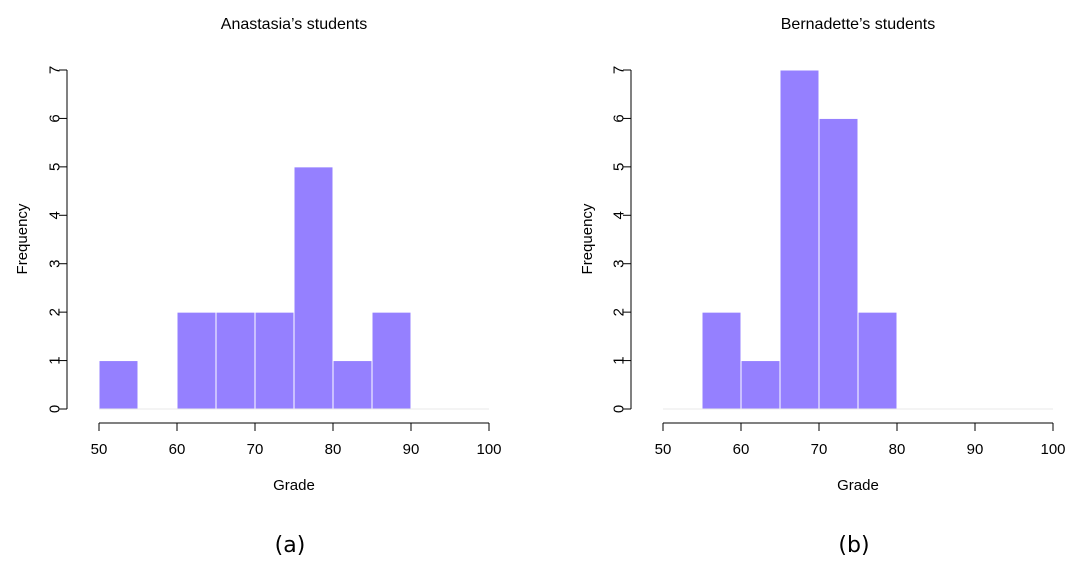 The height and width of the screenshot is (566, 1072). Describe the element at coordinates (290, 545) in the screenshot. I see `sub-caption-a: (a)` at that location.